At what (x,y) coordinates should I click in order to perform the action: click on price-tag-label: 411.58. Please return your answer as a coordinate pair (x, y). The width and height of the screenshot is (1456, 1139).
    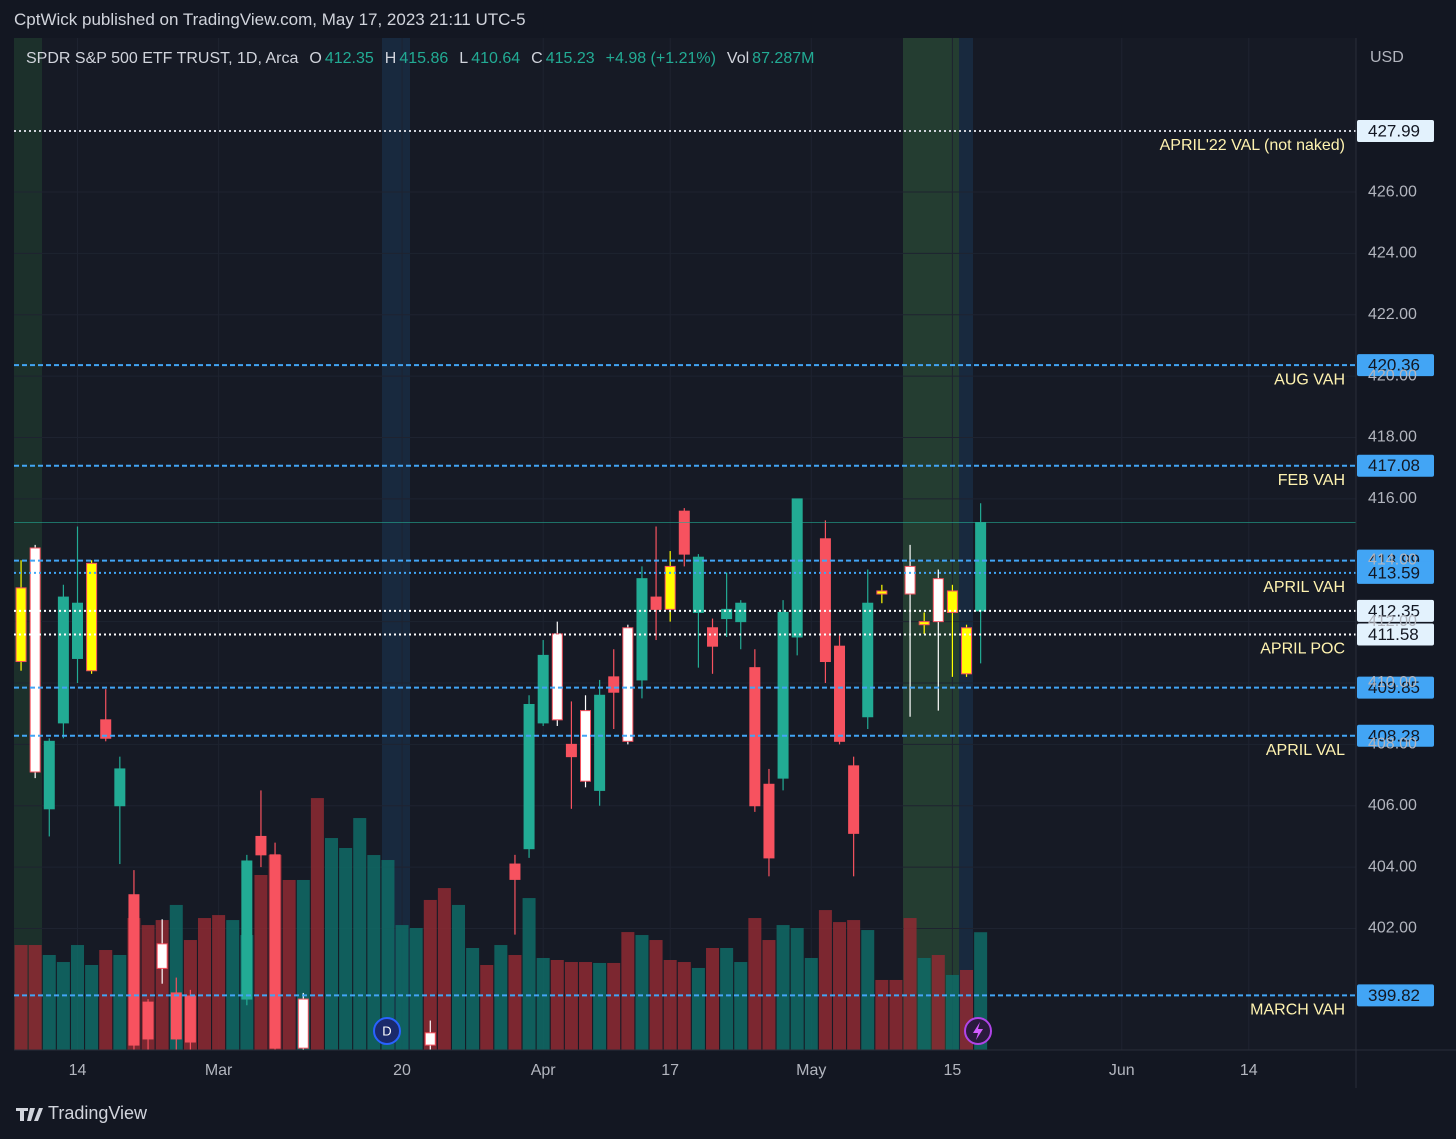
    Looking at the image, I should click on (1393, 634).